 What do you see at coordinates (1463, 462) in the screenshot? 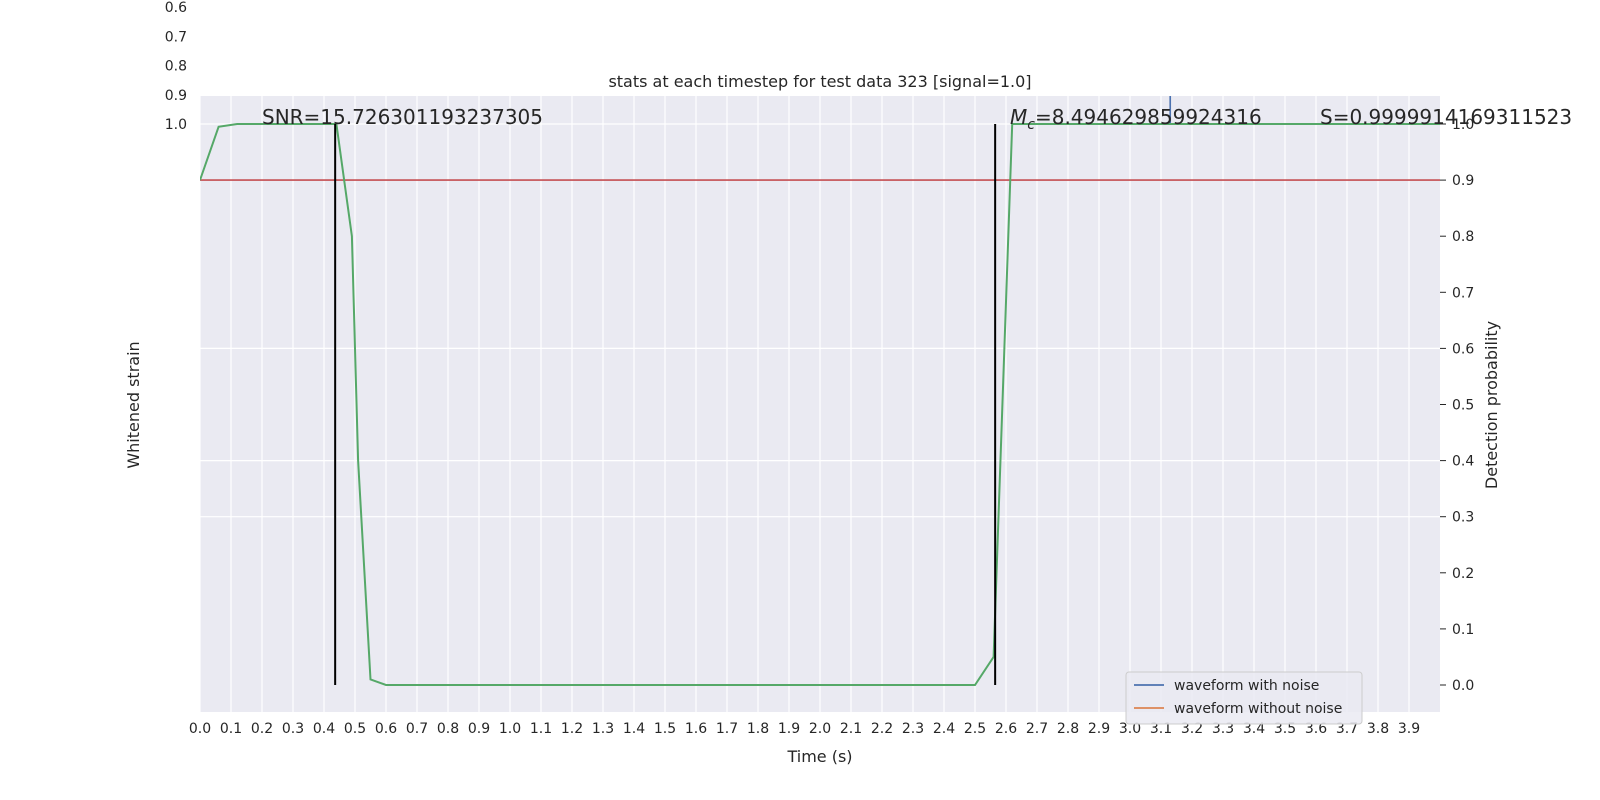
I see `y-right-tick-label: 0.4` at bounding box center [1463, 462].